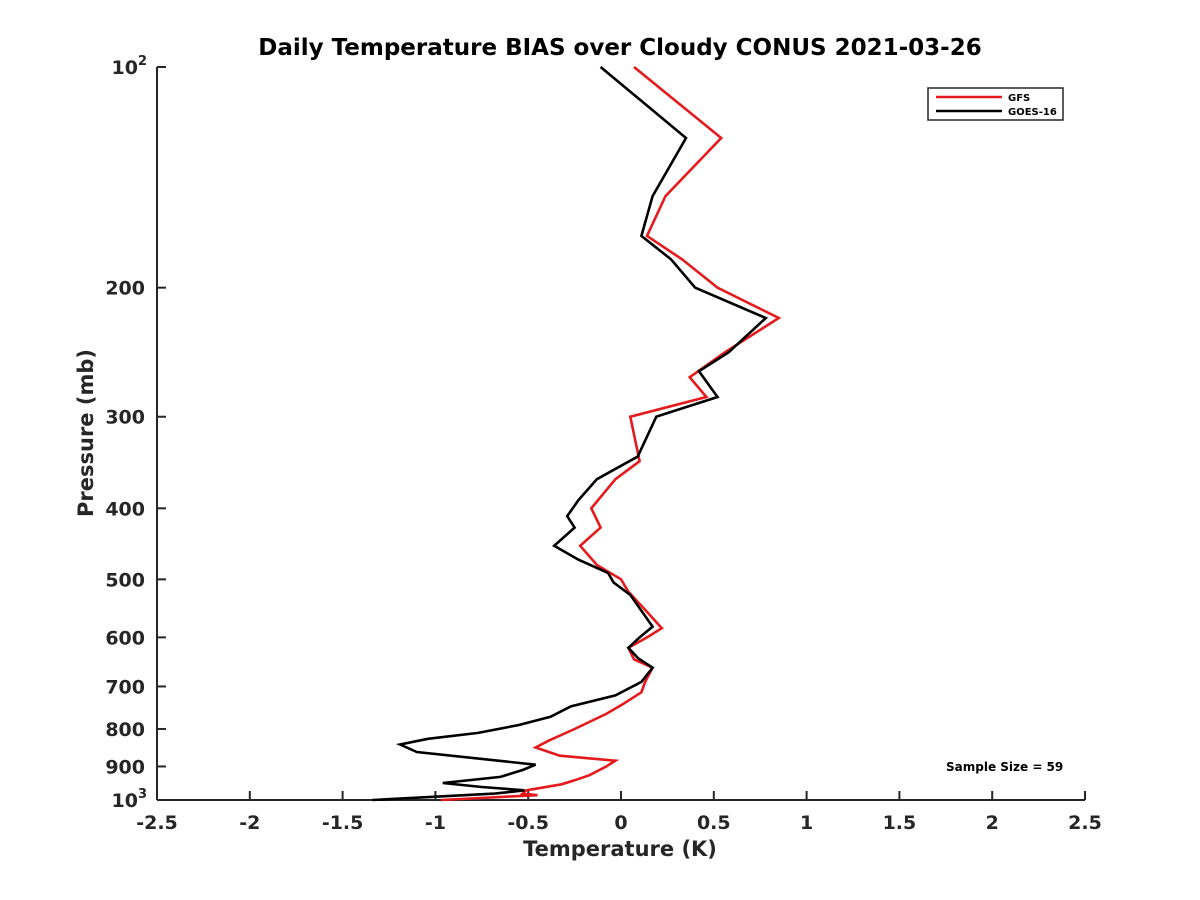  Describe the element at coordinates (620, 823) in the screenshot. I see `x-tick-label: 0` at that location.